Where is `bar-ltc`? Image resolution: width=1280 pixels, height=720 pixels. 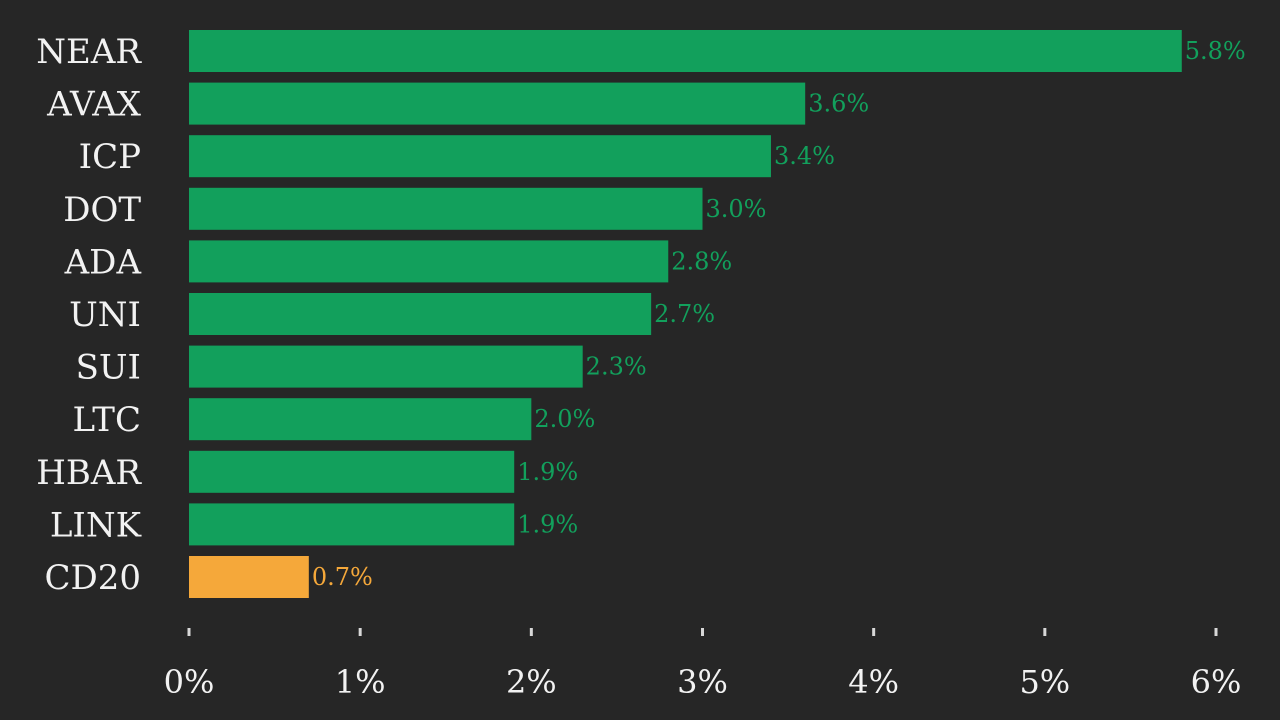
bar-ltc is located at coordinates (360, 419).